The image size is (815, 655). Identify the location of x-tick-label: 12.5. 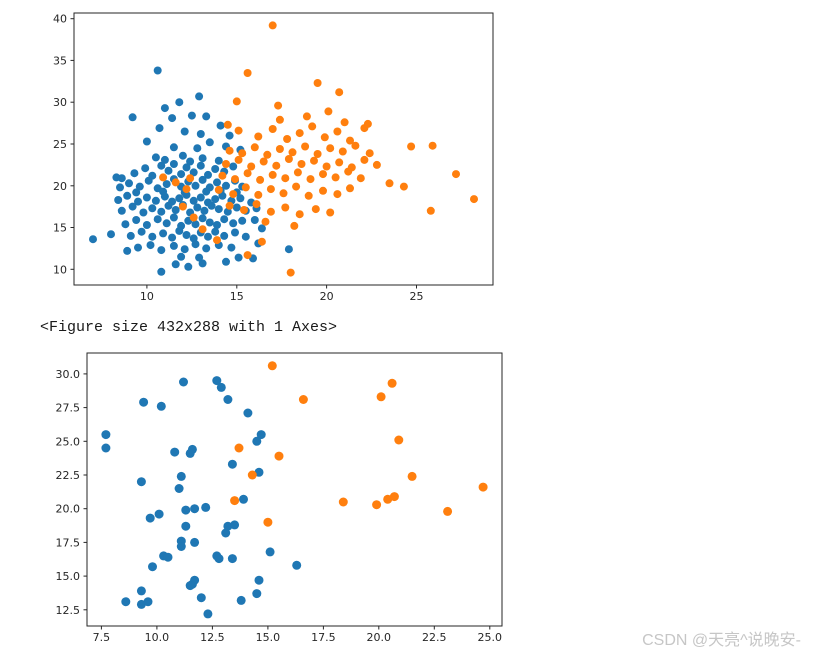
(212, 637).